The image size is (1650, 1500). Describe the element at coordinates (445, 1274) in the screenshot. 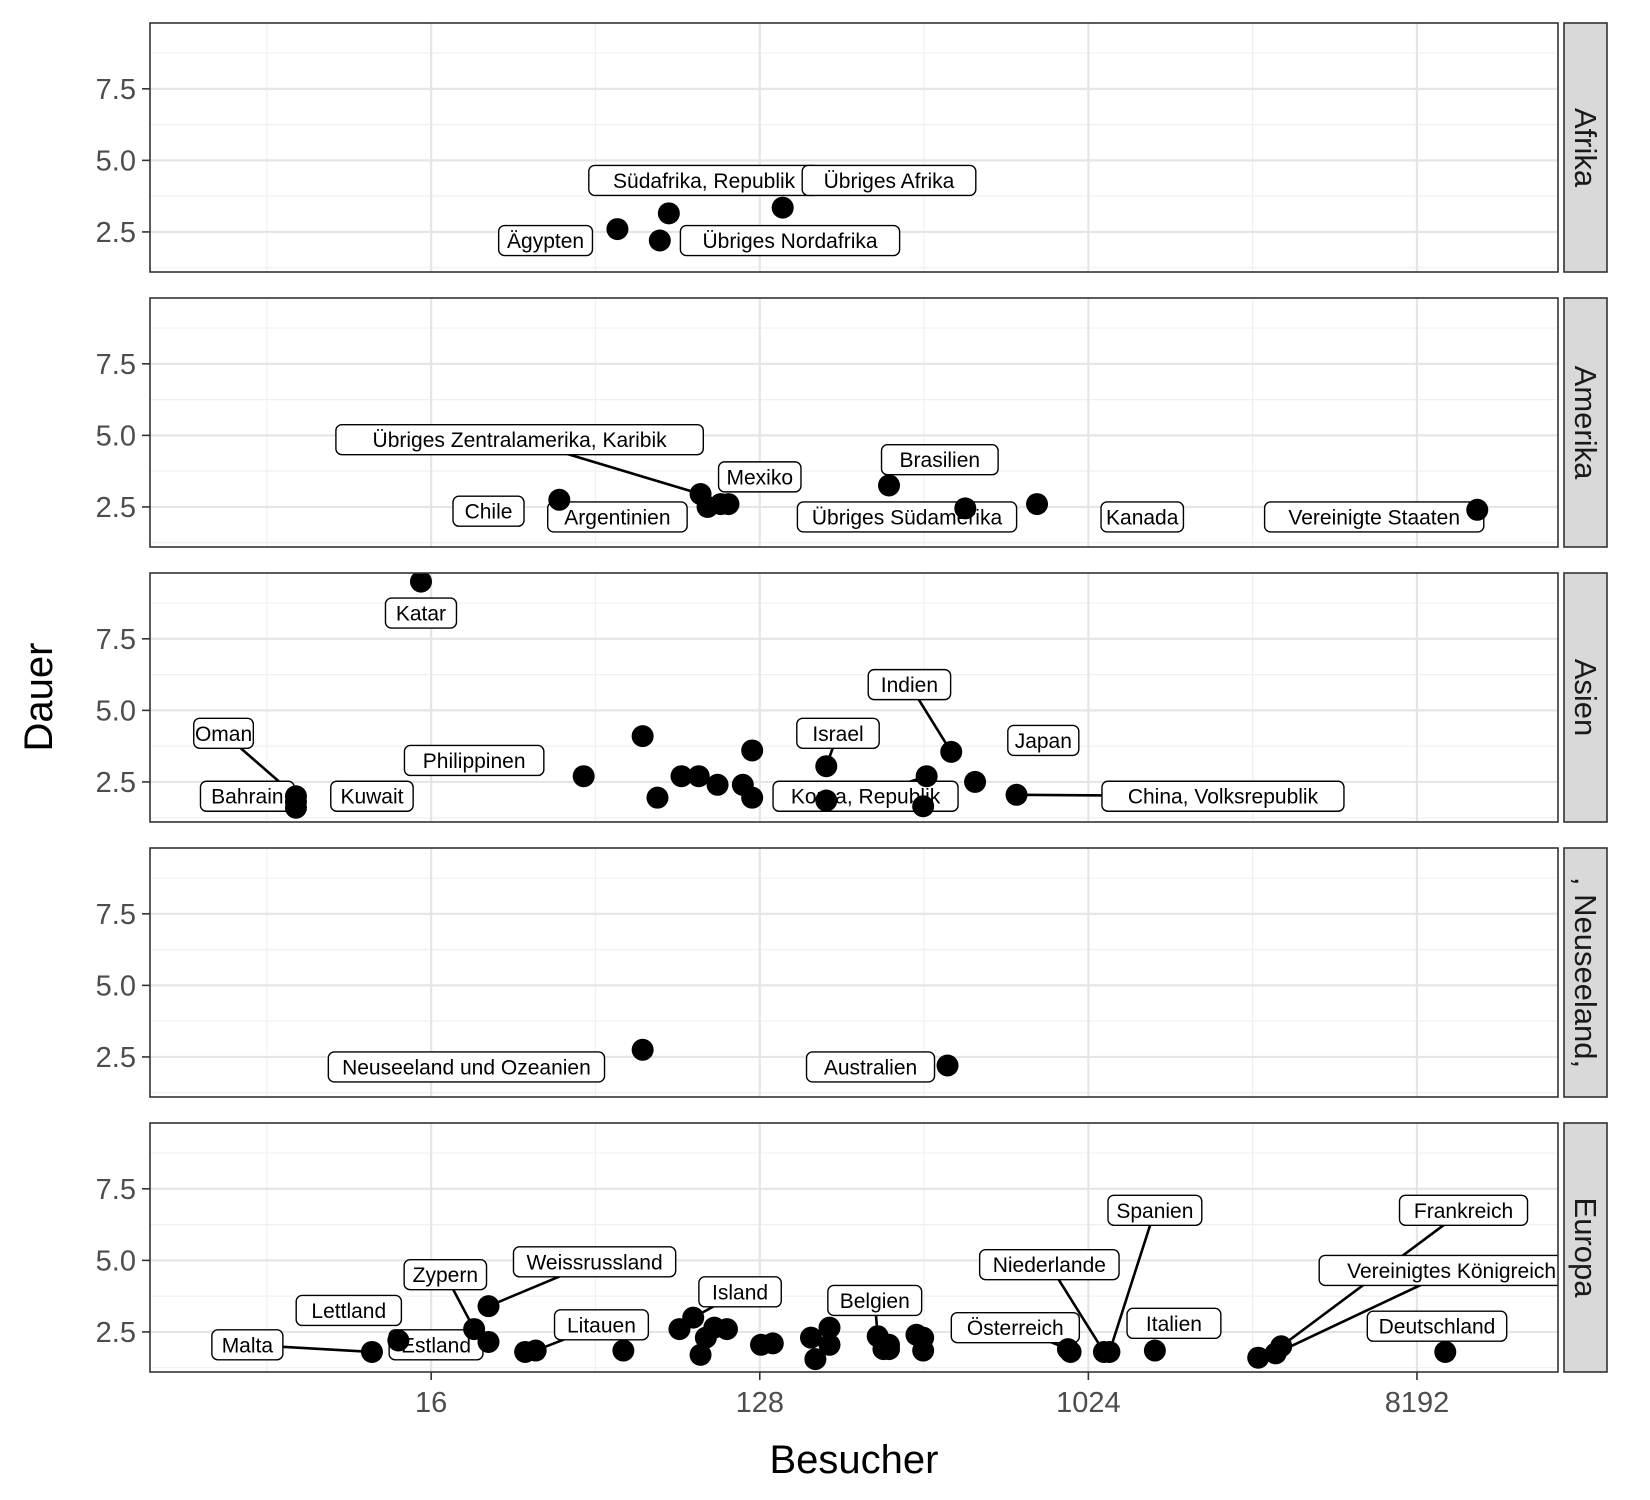

I see `point-label: Zypern` at that location.